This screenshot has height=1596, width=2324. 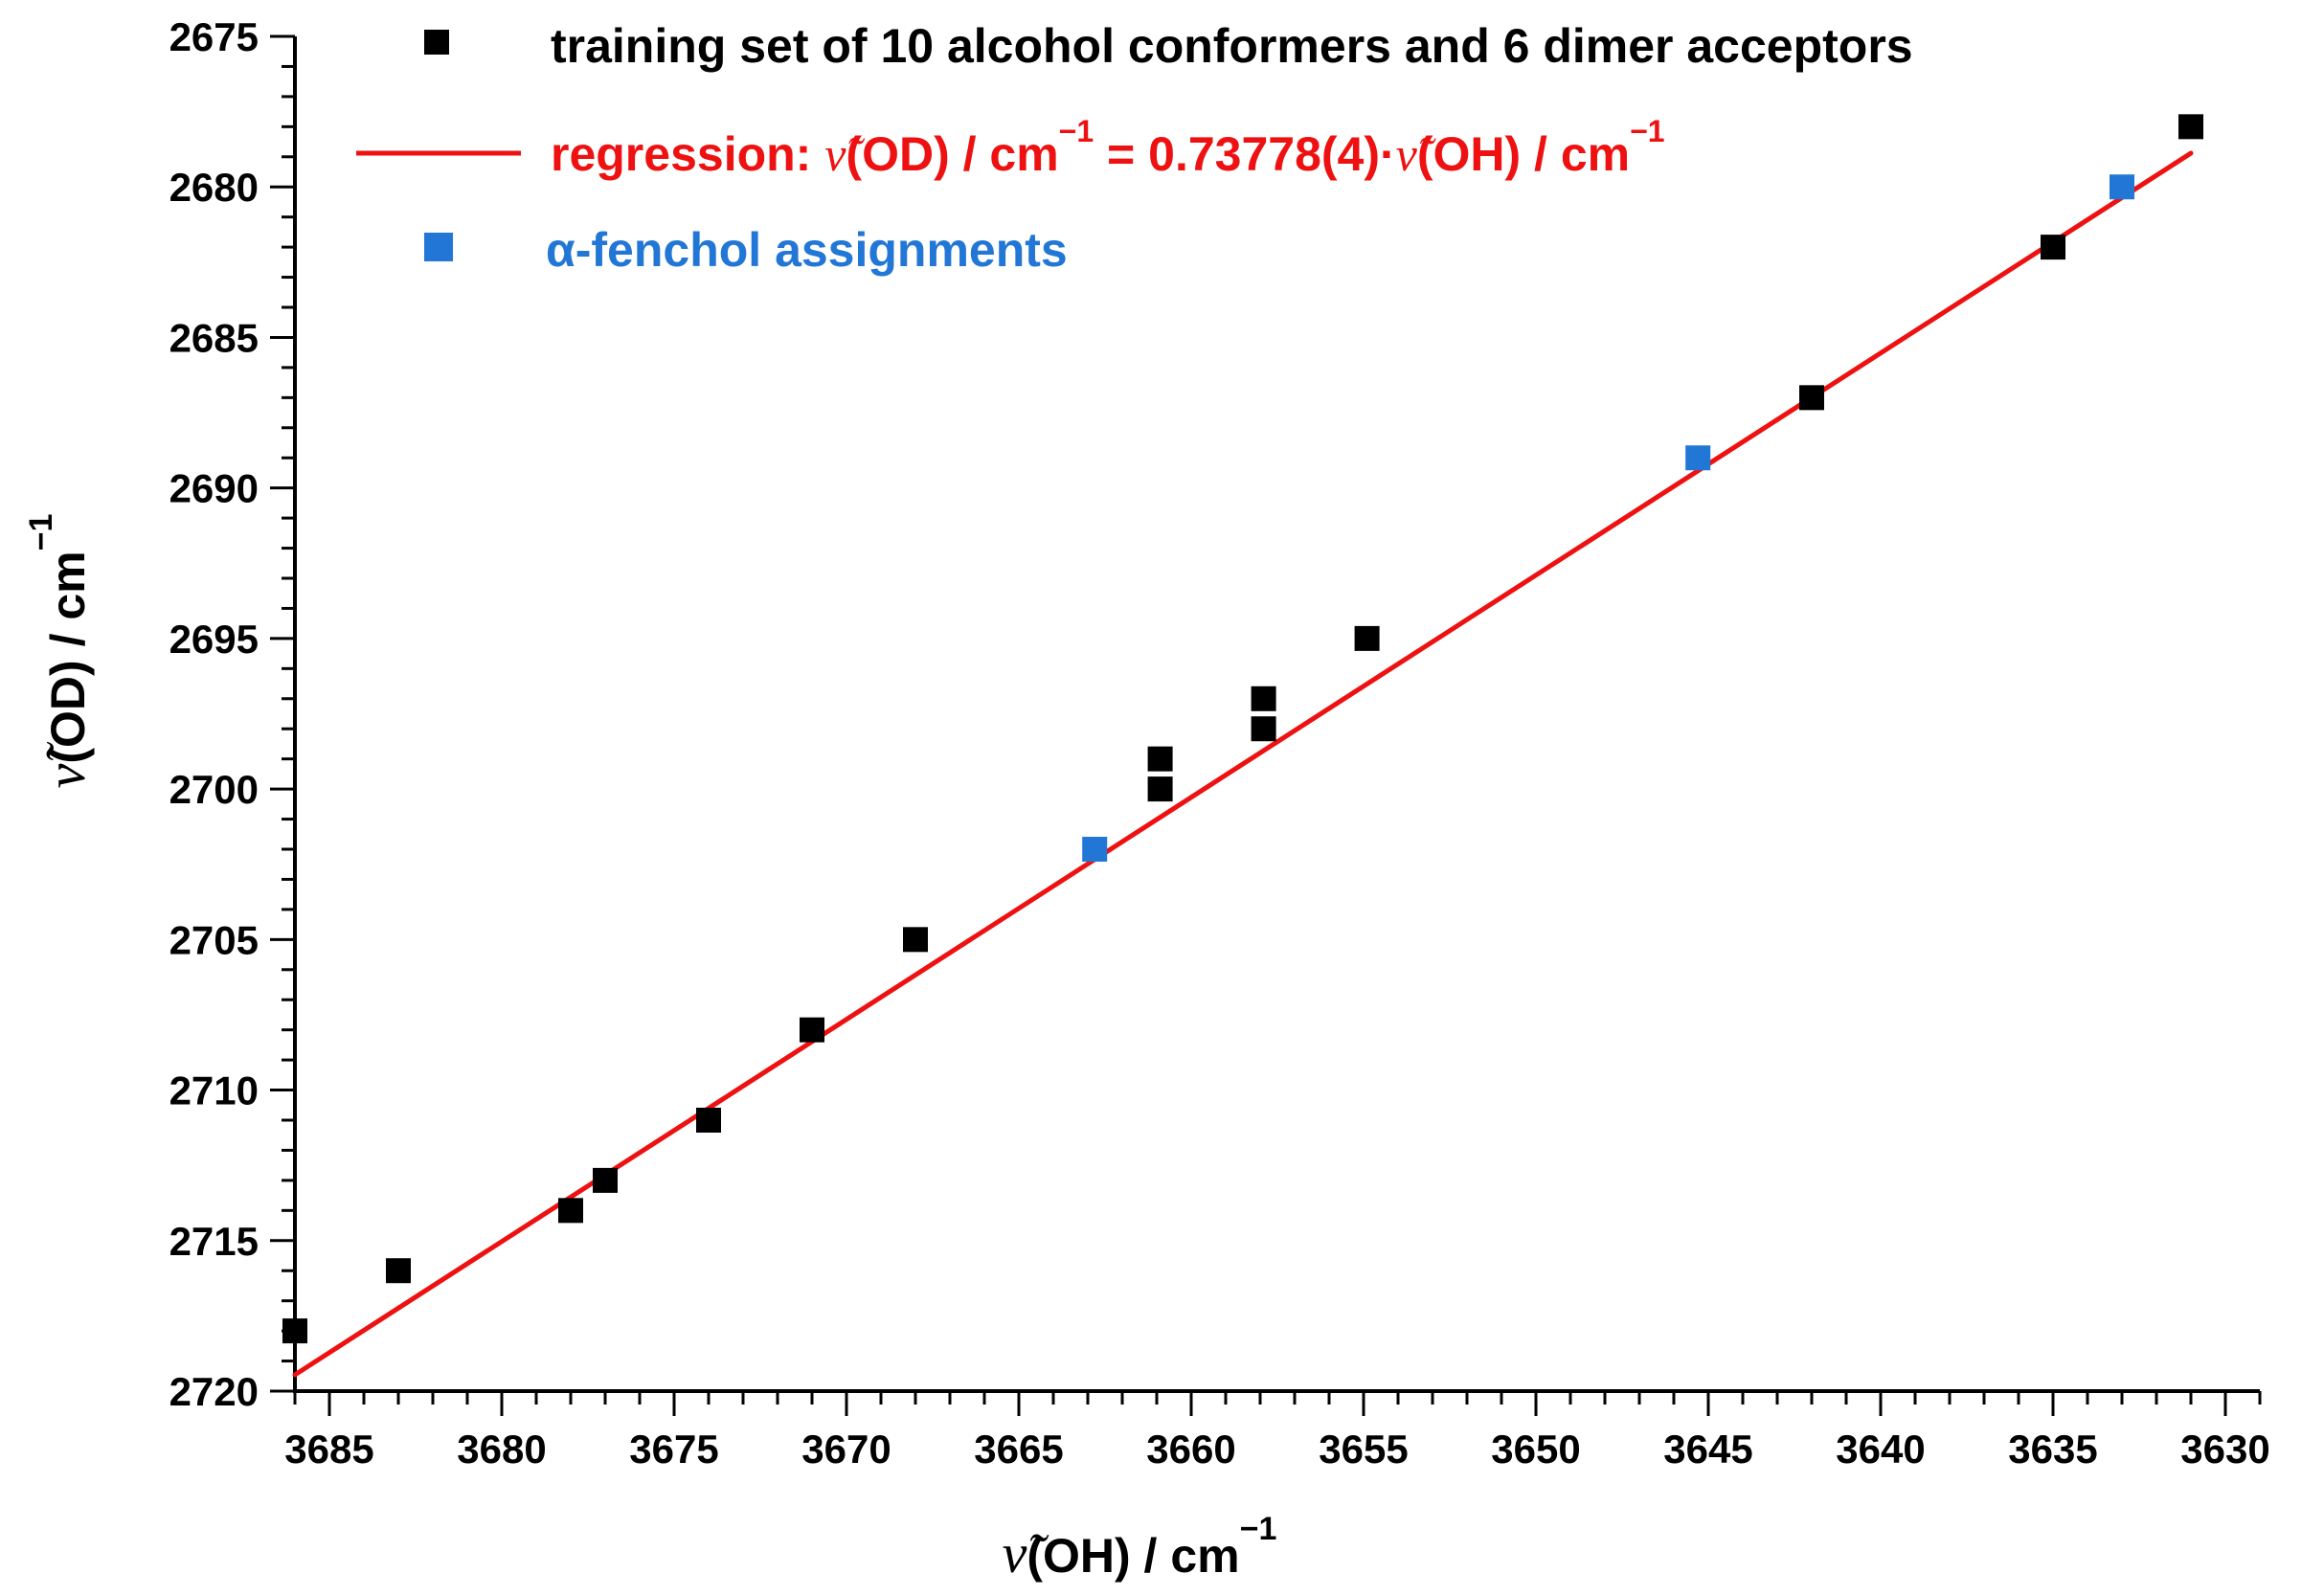 What do you see at coordinates (214, 488) in the screenshot?
I see `y-tick-label: 2690` at bounding box center [214, 488].